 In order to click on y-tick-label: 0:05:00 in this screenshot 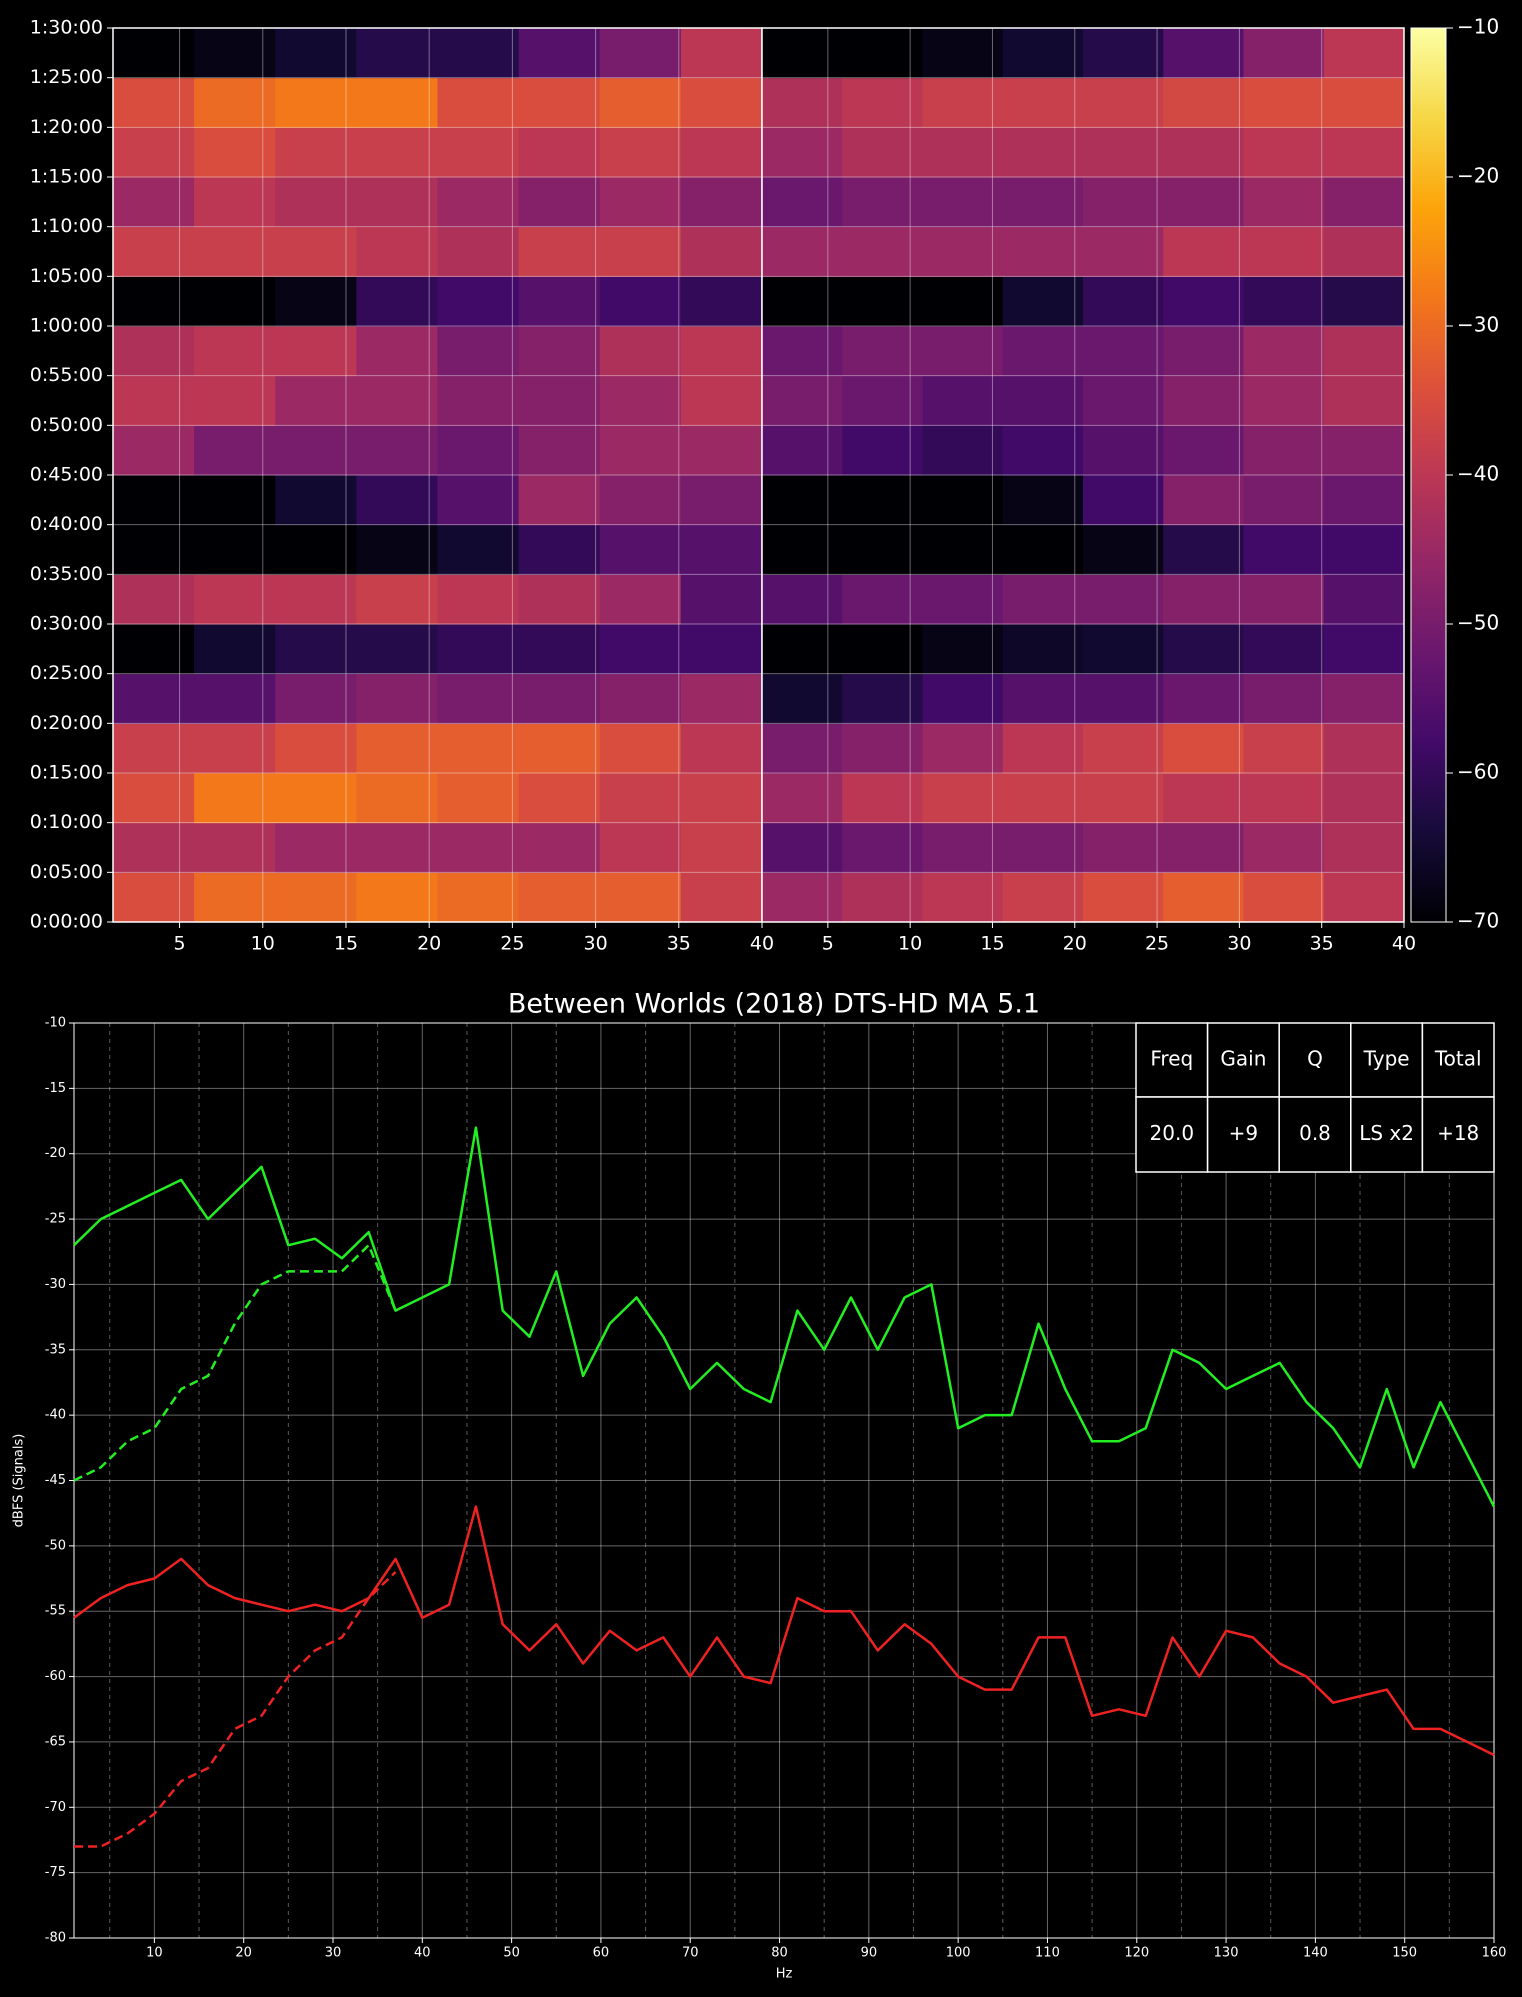, I will do `click(66, 872)`.